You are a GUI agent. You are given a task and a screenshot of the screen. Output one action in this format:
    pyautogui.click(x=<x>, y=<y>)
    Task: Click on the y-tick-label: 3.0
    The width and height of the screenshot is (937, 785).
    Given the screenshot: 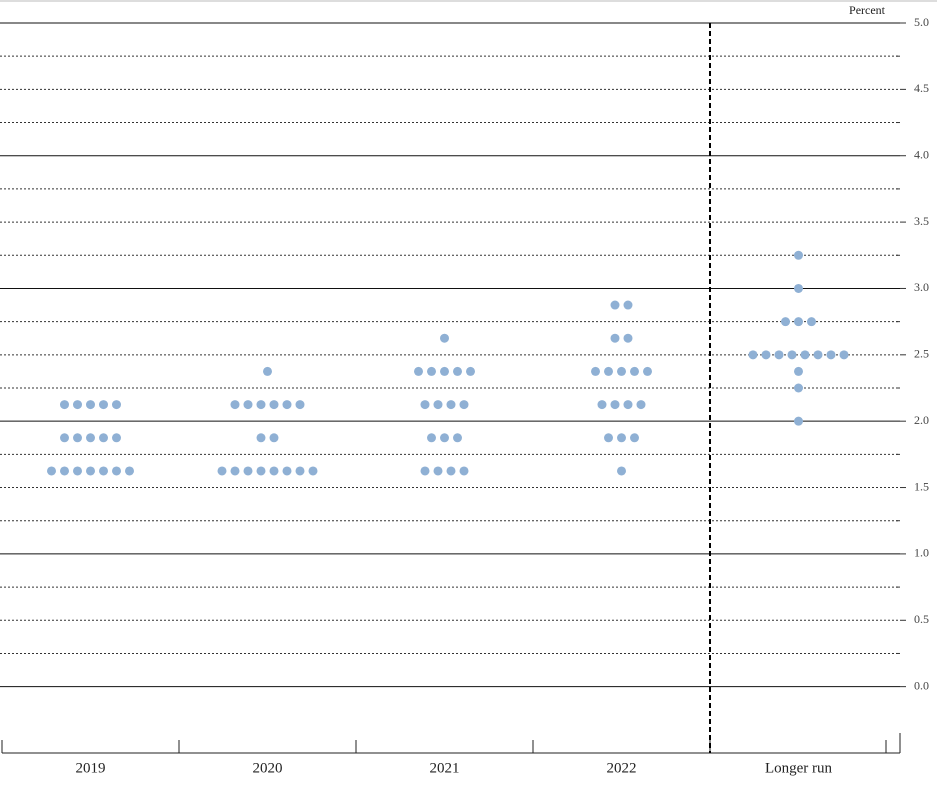 What is the action you would take?
    pyautogui.click(x=921, y=287)
    